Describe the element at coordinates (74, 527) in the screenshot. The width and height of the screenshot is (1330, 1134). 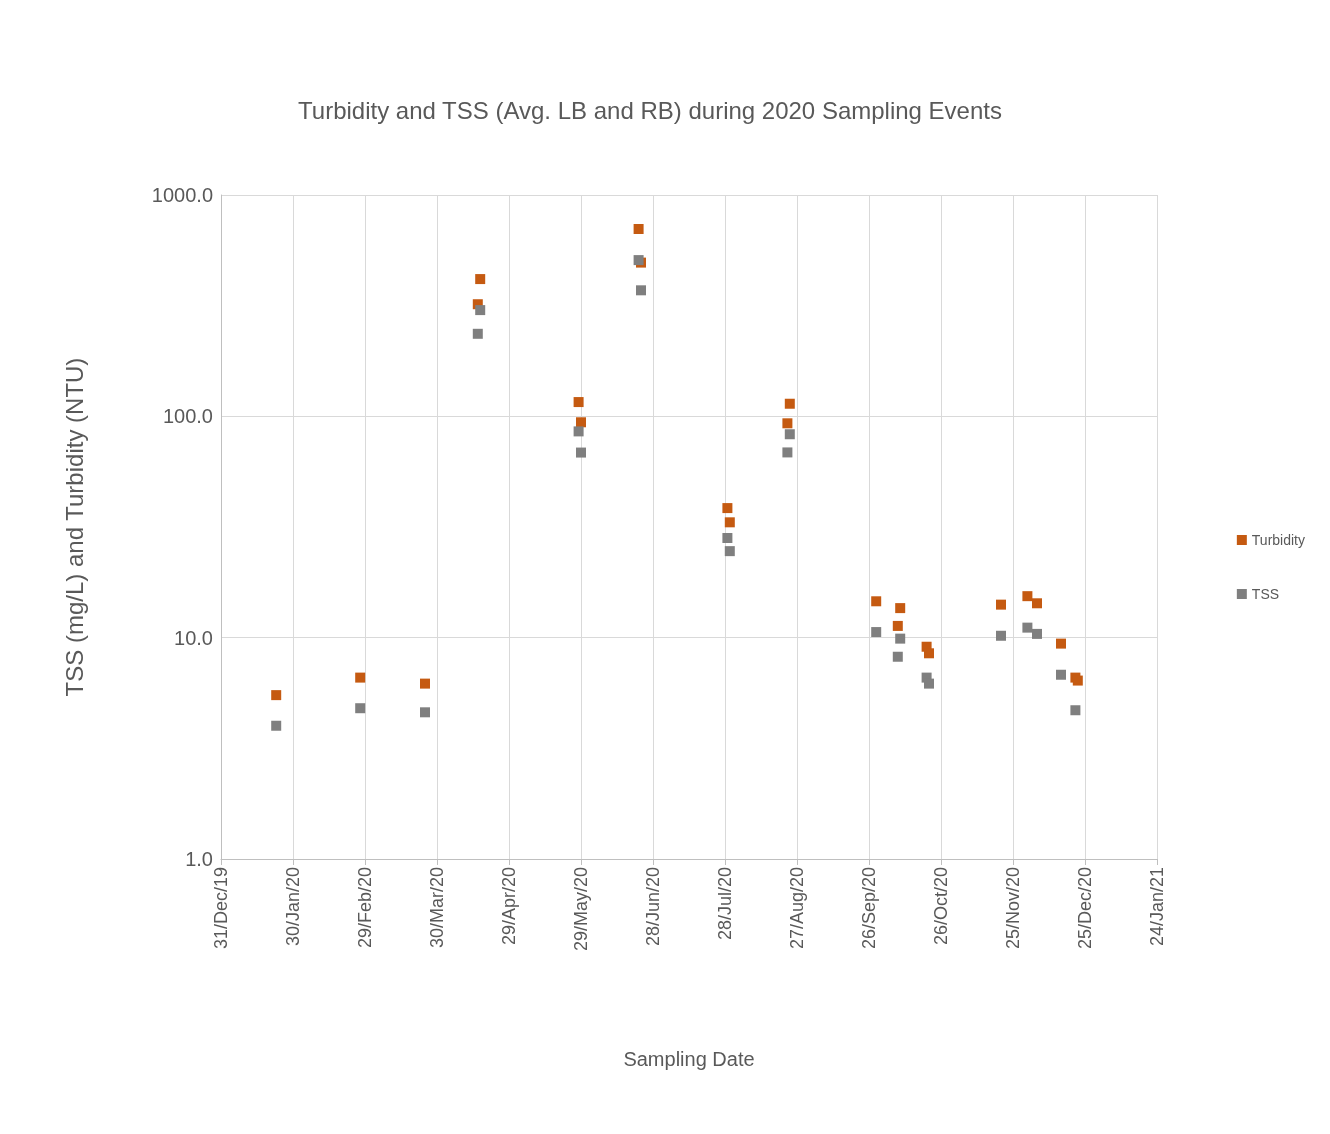
I see `y-axis-title: TSS (mg/L) and Turbidity (NTU)` at that location.